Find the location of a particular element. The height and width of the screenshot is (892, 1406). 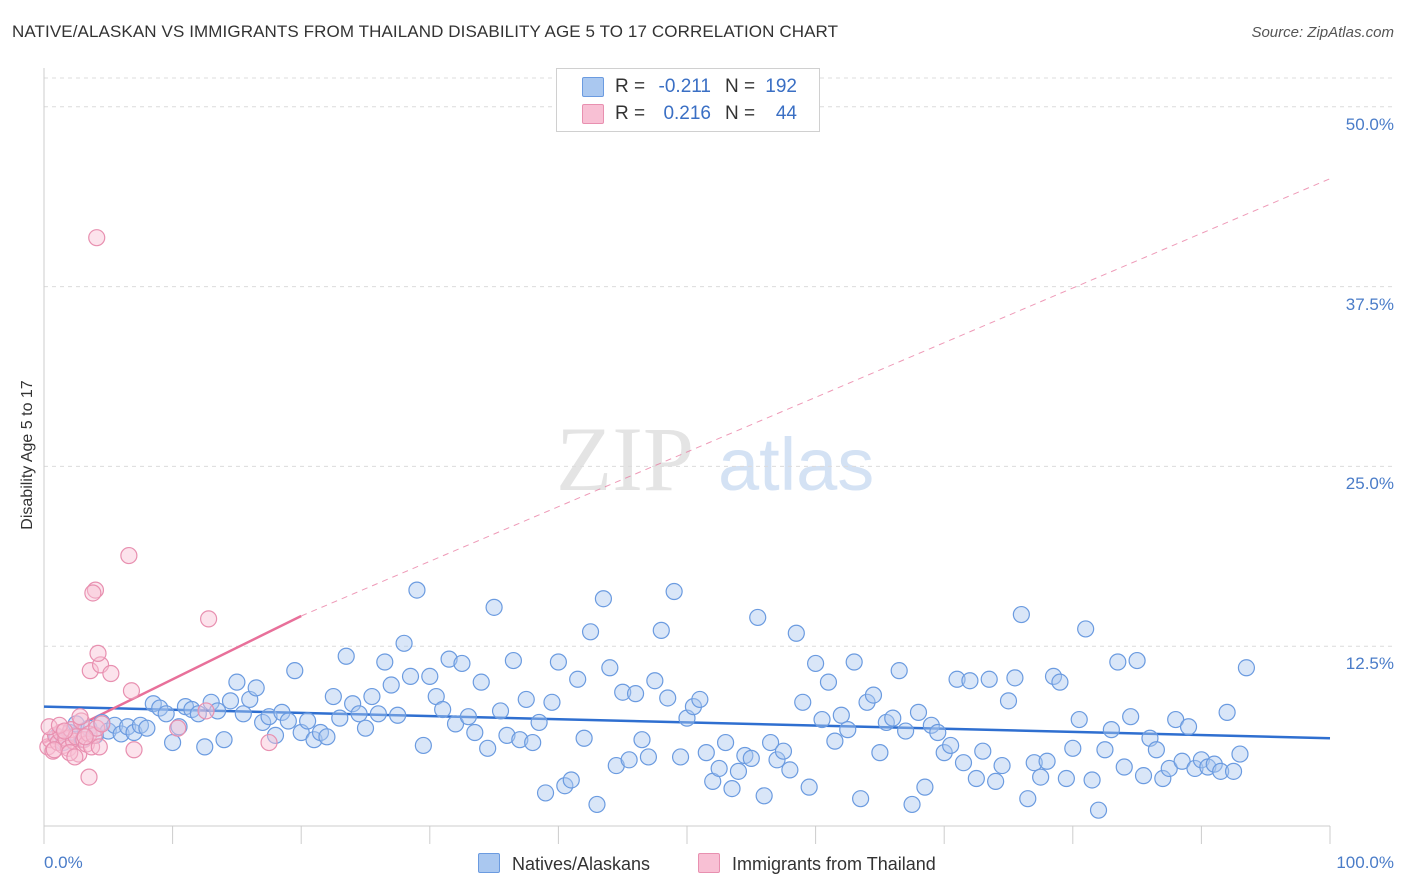

legend-thailand-swatch is located at coordinates (709, 863).